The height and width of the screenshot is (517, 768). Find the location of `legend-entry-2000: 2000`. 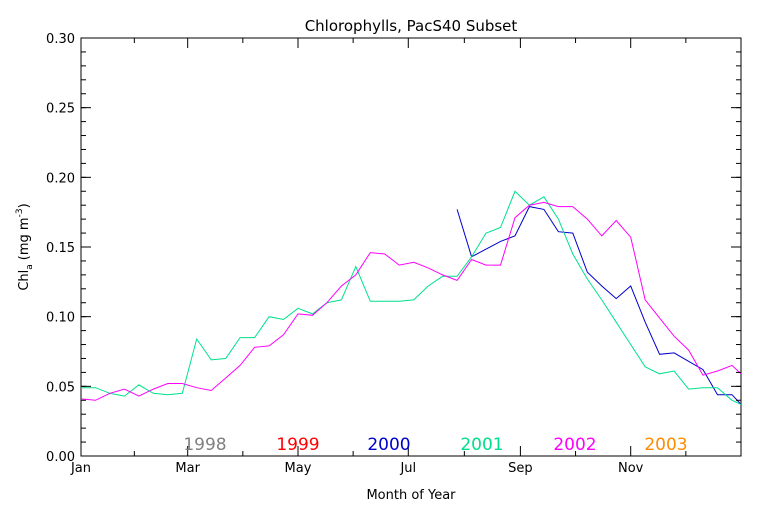

legend-entry-2000: 2000 is located at coordinates (388, 445).